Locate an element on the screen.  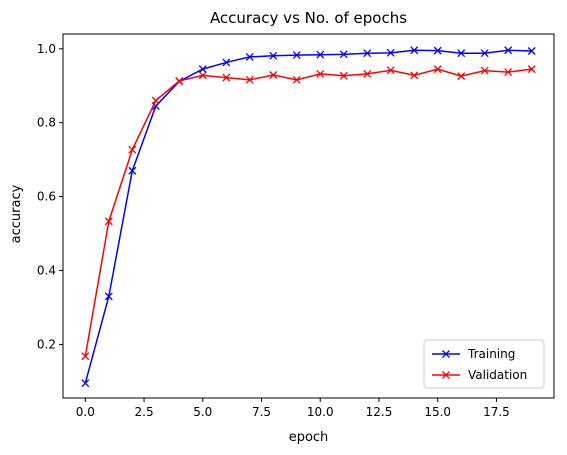
legend-training-label: Training is located at coordinates (491, 354).